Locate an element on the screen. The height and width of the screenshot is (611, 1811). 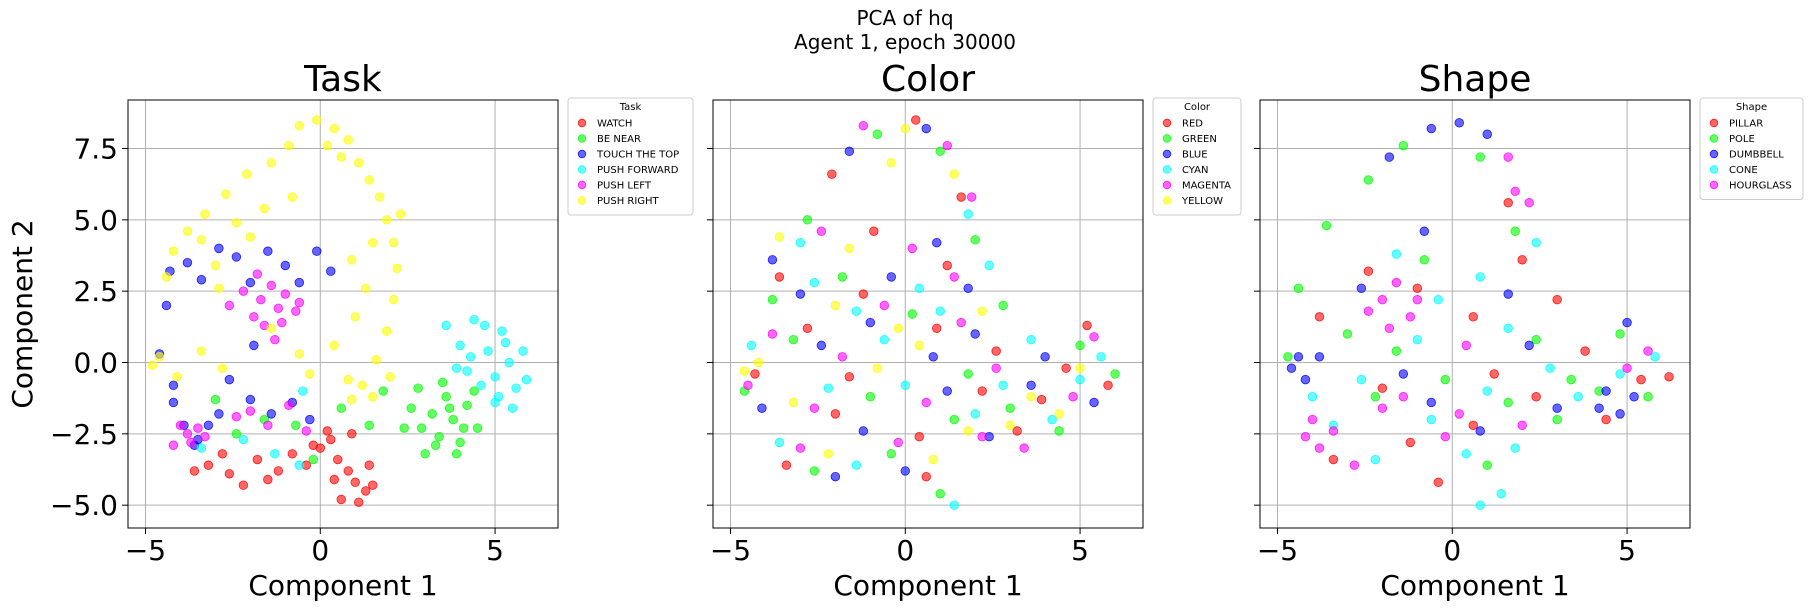
legend-entry-label: RED is located at coordinates (1192, 124).